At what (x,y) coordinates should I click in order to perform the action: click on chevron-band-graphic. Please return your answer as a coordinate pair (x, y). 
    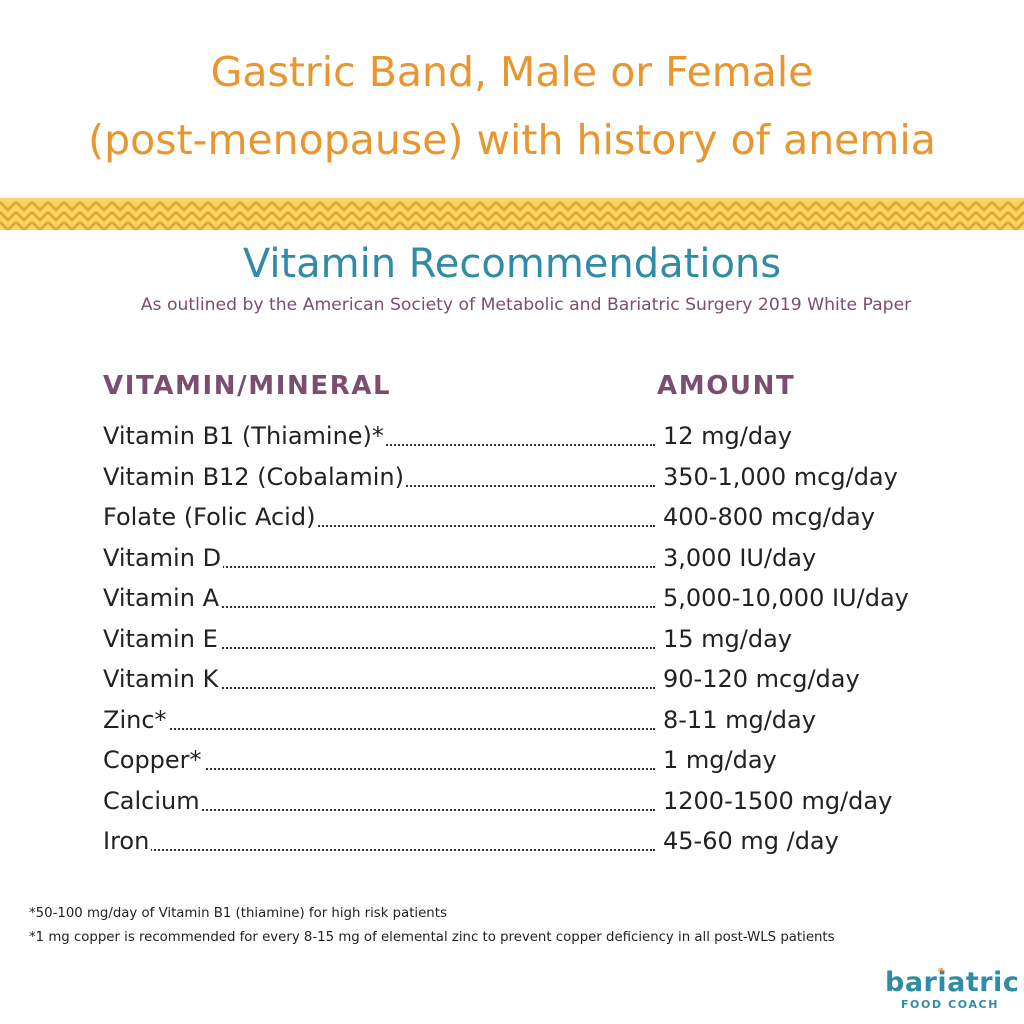
    Looking at the image, I should click on (512, 214).